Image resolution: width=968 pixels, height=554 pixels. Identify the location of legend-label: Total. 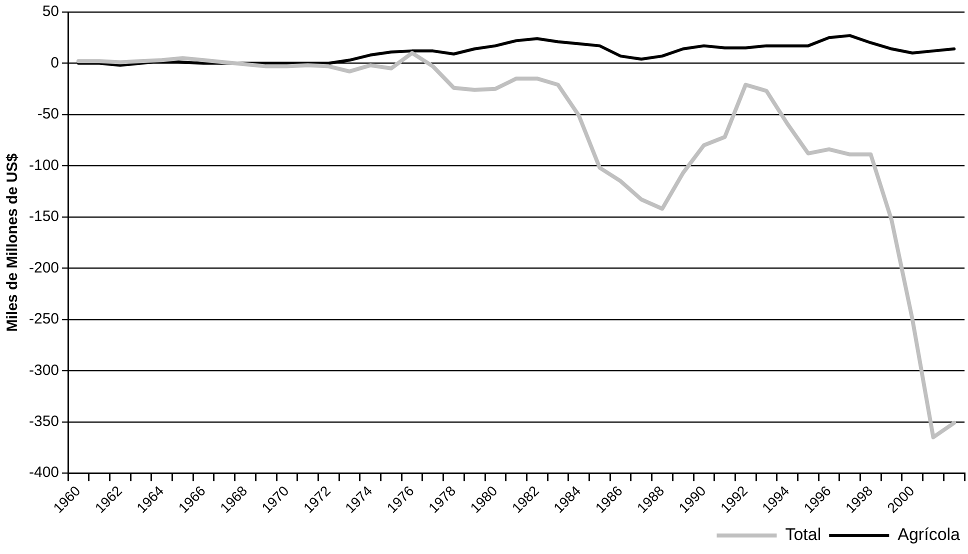
(803, 534).